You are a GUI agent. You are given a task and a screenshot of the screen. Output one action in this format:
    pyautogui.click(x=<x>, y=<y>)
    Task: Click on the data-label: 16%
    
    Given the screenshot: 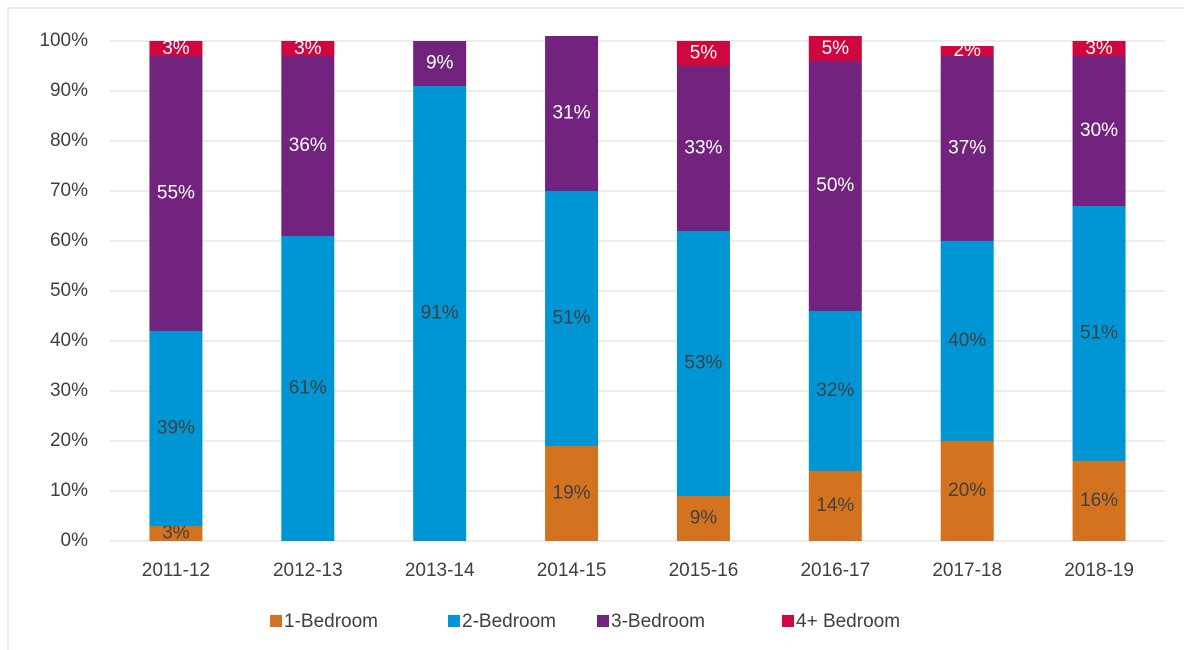 What is the action you would take?
    pyautogui.click(x=1099, y=500)
    